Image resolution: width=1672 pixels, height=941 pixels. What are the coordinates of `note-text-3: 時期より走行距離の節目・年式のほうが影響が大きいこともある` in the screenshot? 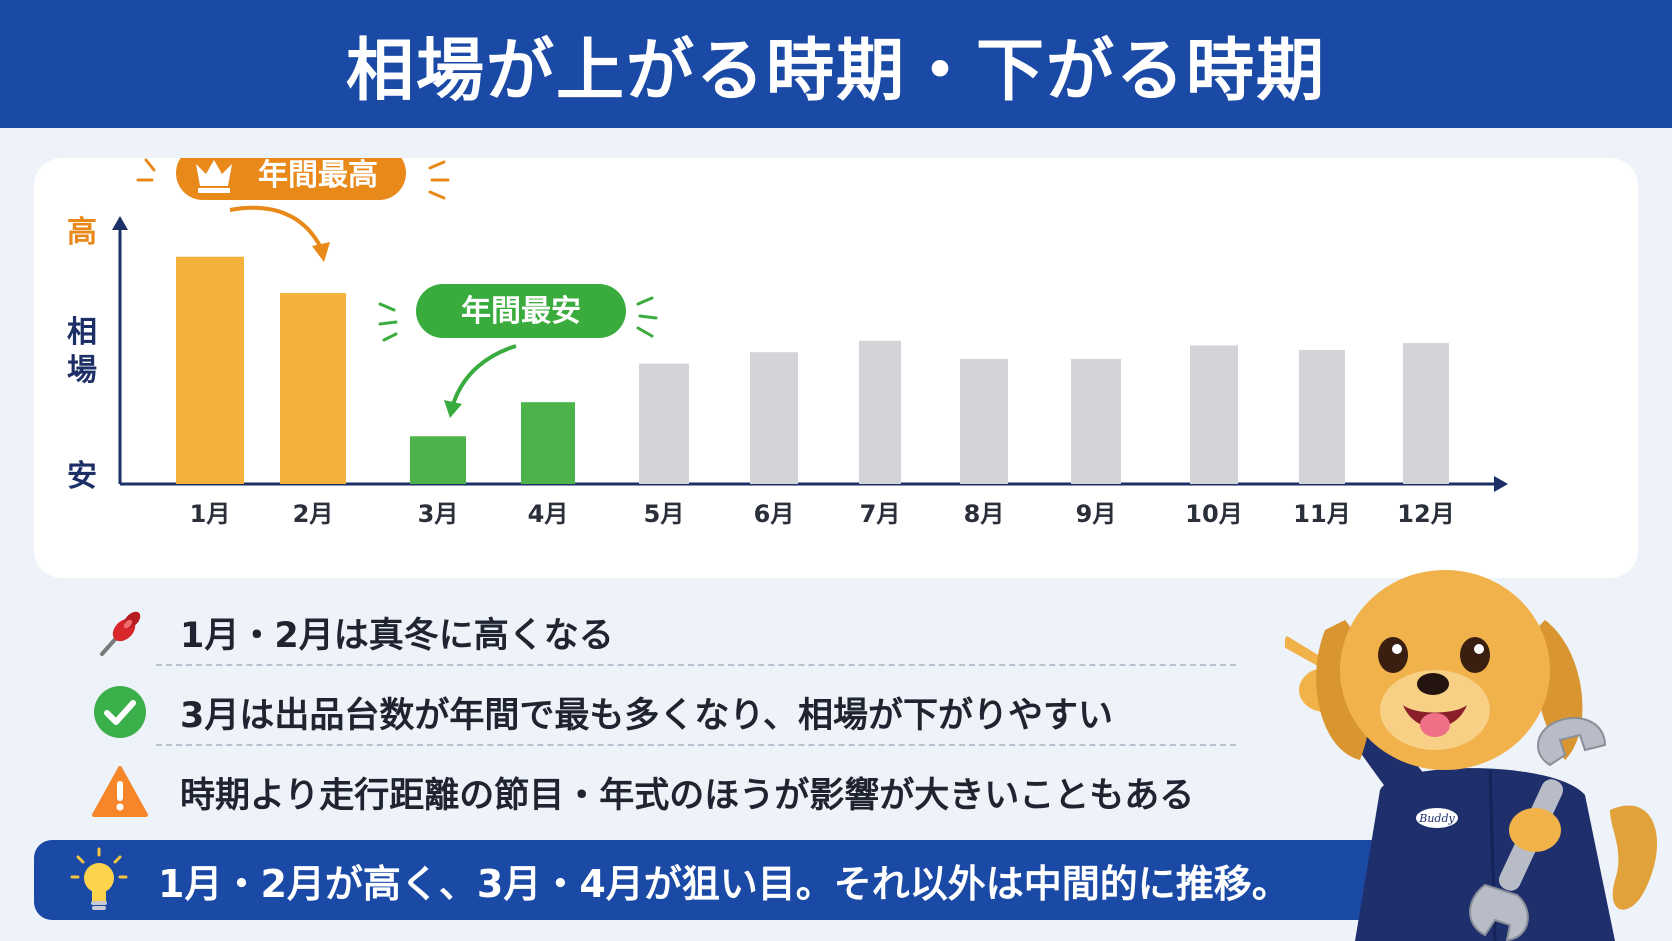 It's located at (687, 795).